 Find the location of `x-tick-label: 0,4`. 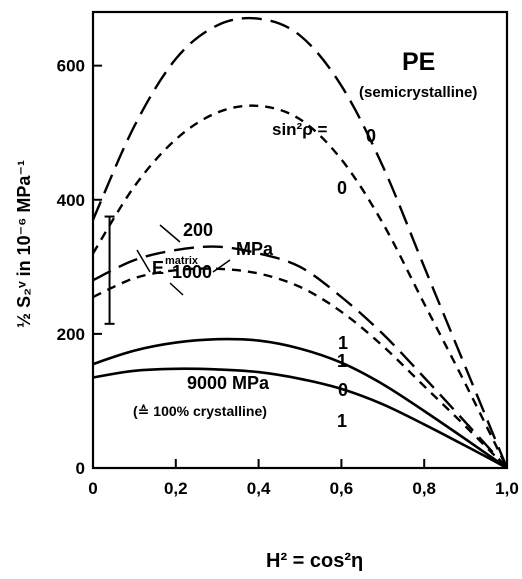

x-tick-label: 0,4 is located at coordinates (259, 488).